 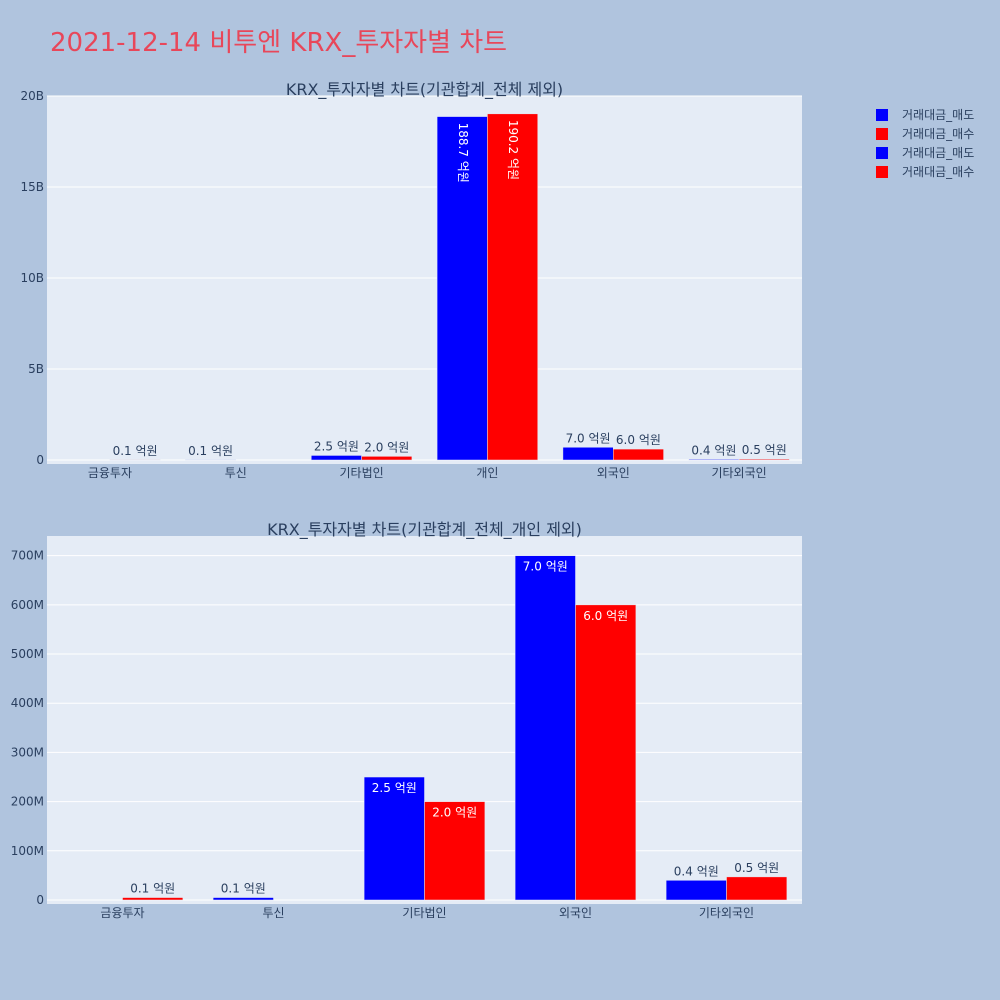 I want to click on data-label: 190.2 억원, so click(x=513, y=150).